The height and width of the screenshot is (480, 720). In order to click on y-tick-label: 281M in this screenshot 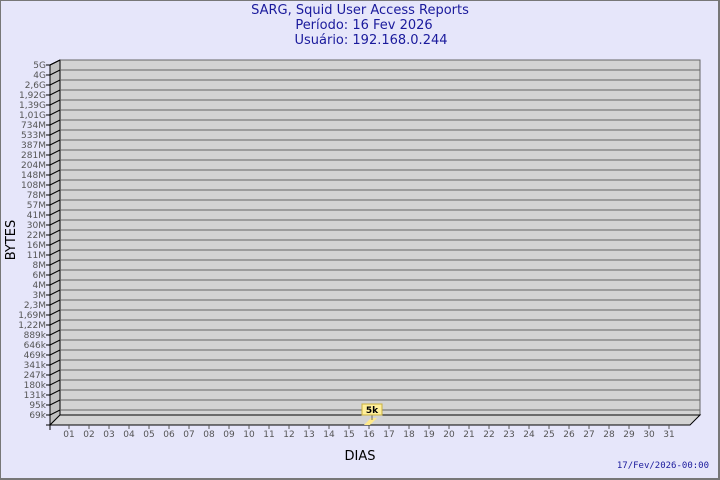, I will do `click(33, 156)`.